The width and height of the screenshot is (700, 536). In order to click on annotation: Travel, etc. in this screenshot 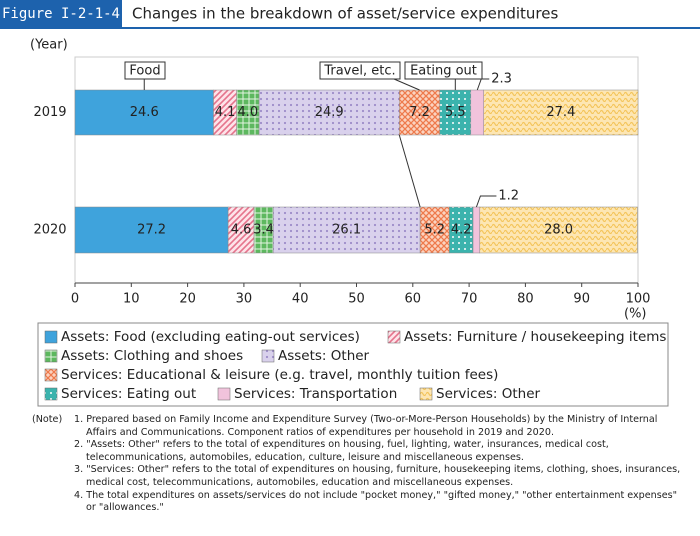, I will do `click(359, 71)`.